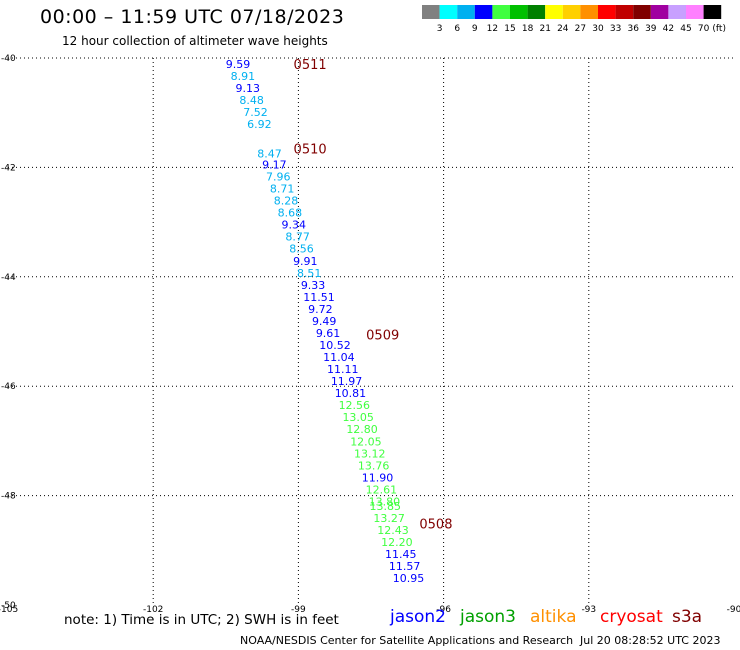 The height and width of the screenshot is (650, 740). I want to click on wave-height-value: 12.80, so click(362, 429).